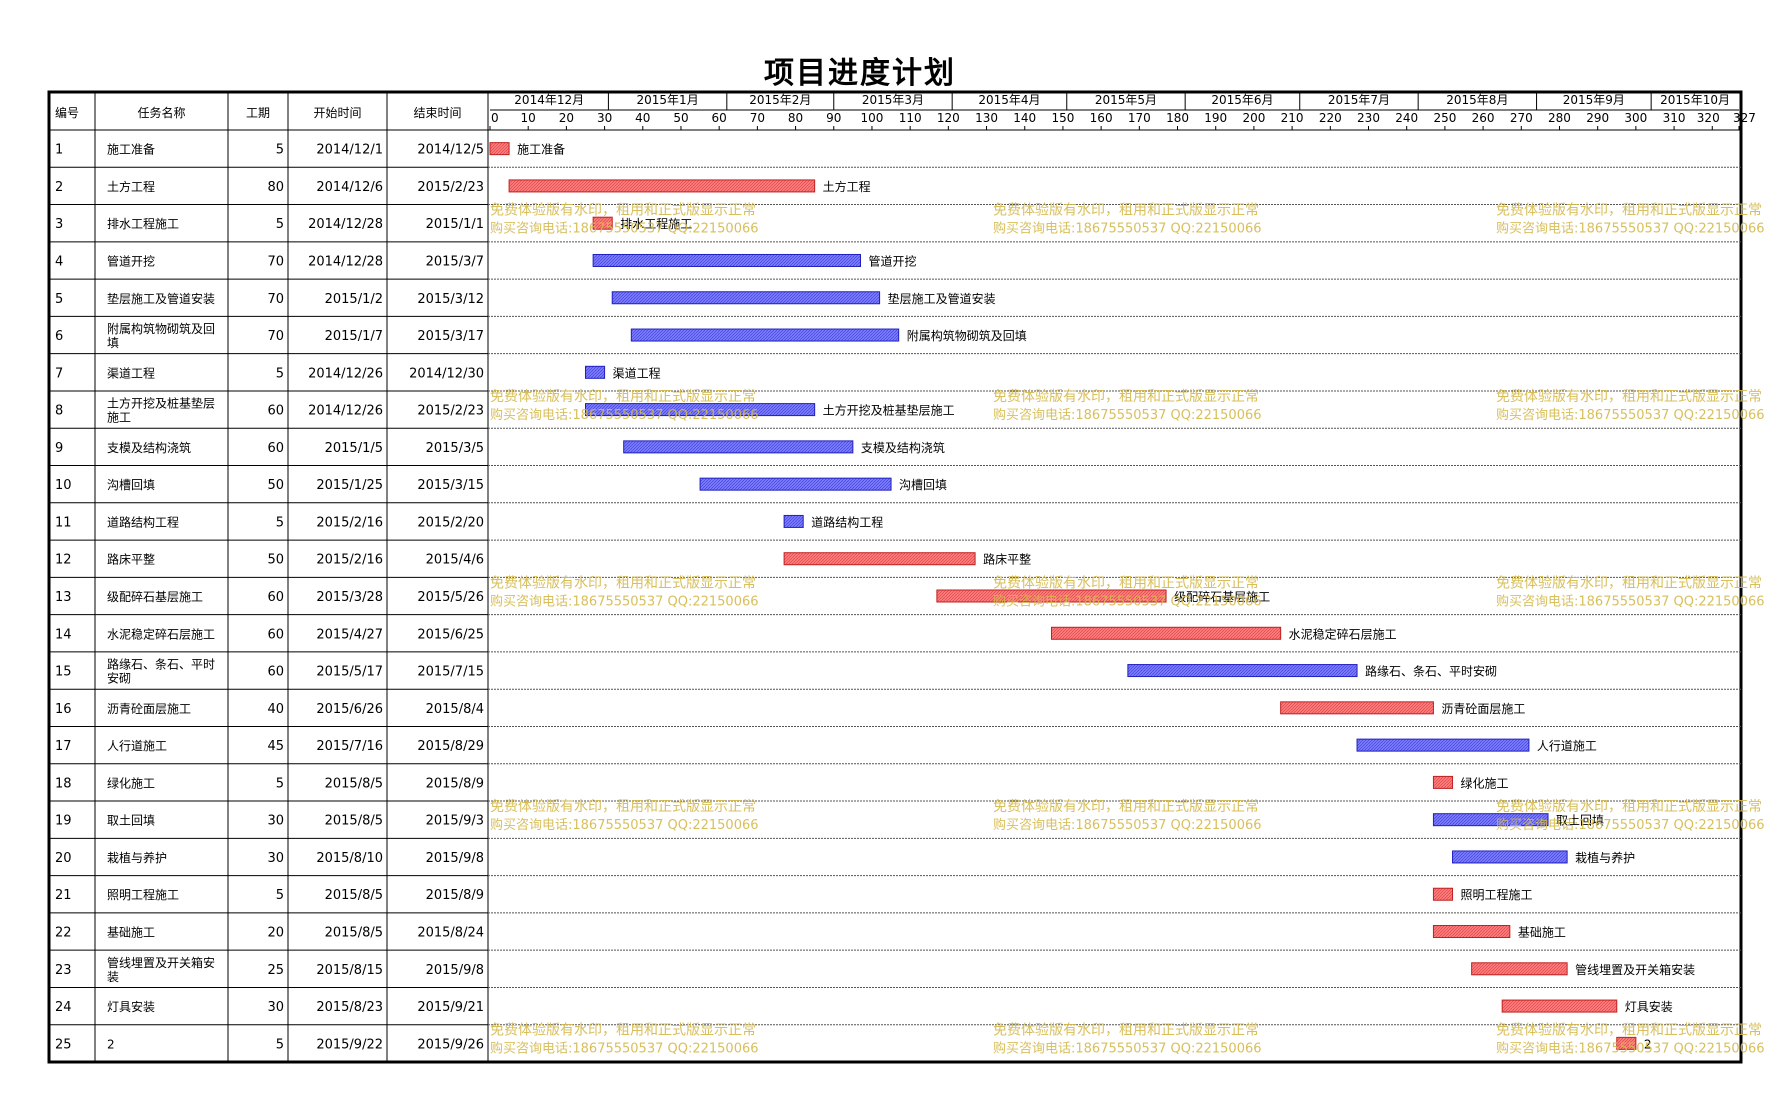  Describe the element at coordinates (541, 150) in the screenshot. I see `gantt-bar-label: 施工准备` at that location.